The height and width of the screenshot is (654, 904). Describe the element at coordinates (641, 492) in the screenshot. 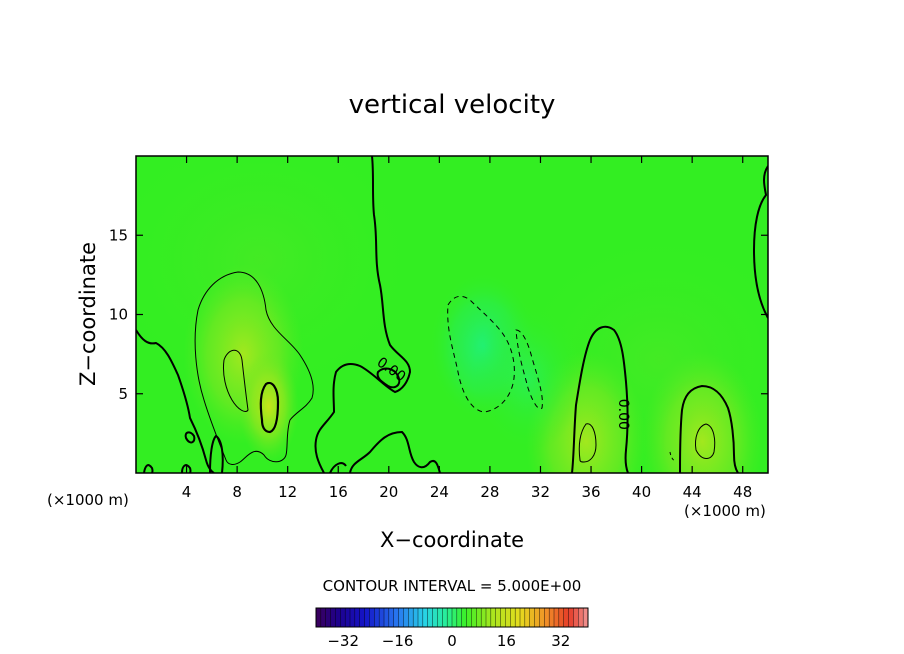

I see `x-tick-label: 40` at that location.